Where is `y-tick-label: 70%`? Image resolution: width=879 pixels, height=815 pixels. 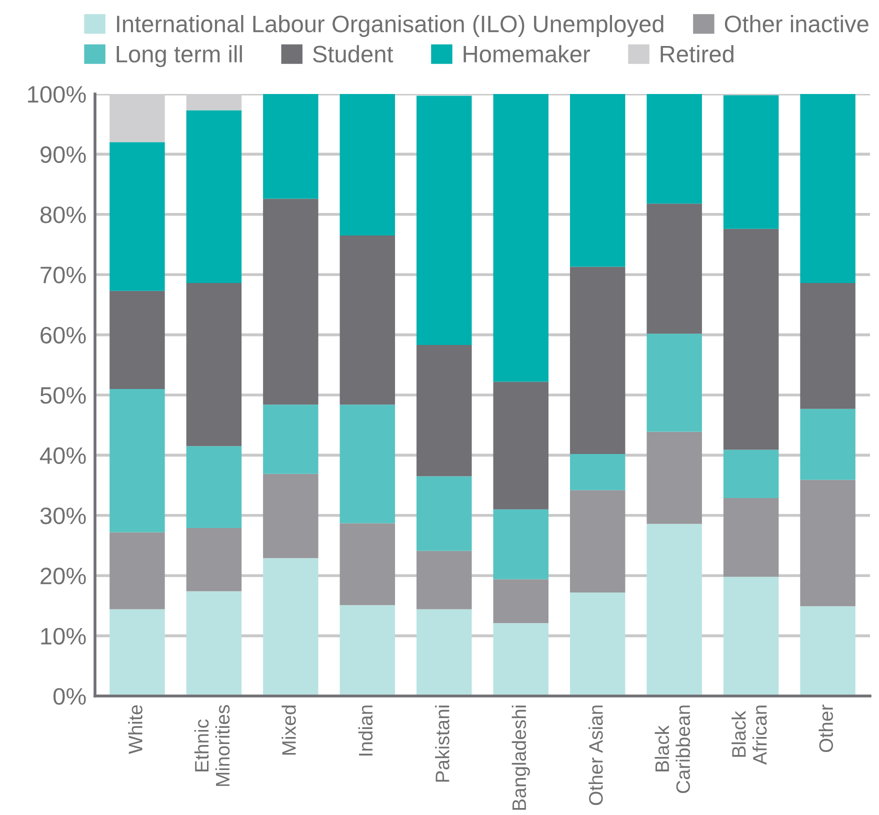 y-tick-label: 70% is located at coordinates (63, 275).